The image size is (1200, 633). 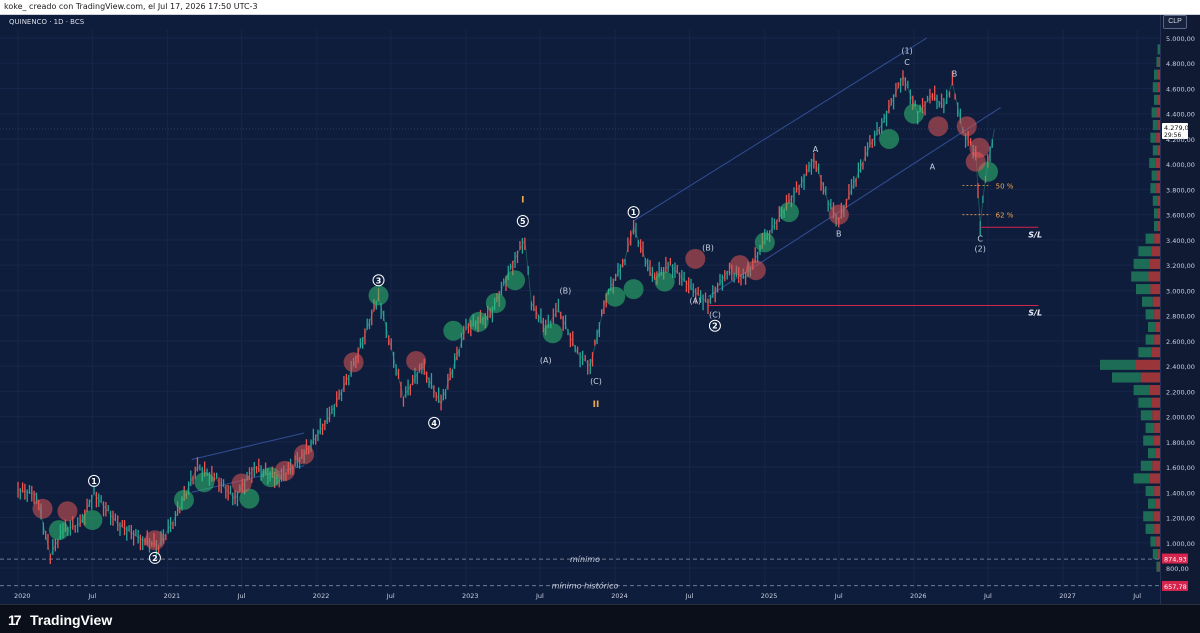 What do you see at coordinates (780, 129) in the screenshot?
I see `channel-line` at bounding box center [780, 129].